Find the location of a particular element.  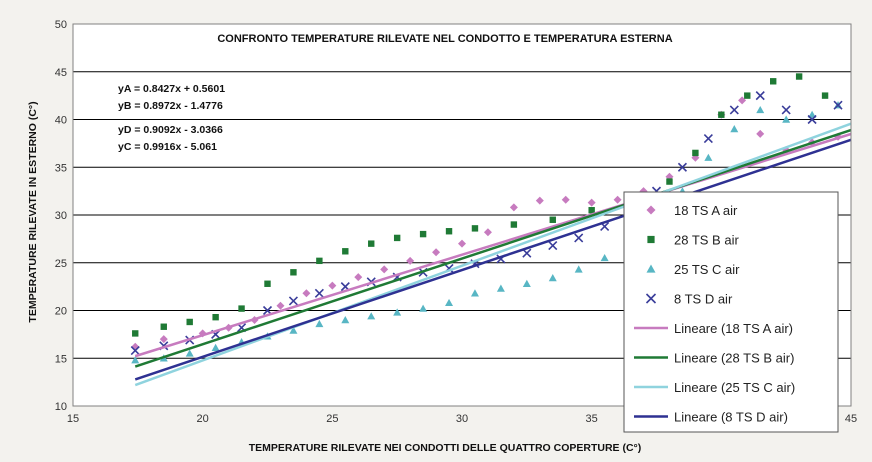

y-tick-label: 20 is located at coordinates (61, 312).